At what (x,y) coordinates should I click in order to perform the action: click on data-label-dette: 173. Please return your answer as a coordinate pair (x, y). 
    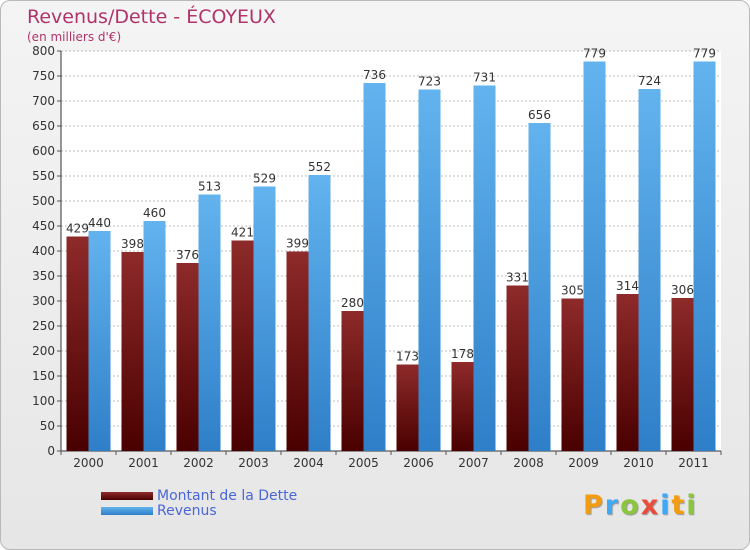
    Looking at the image, I should click on (407, 357).